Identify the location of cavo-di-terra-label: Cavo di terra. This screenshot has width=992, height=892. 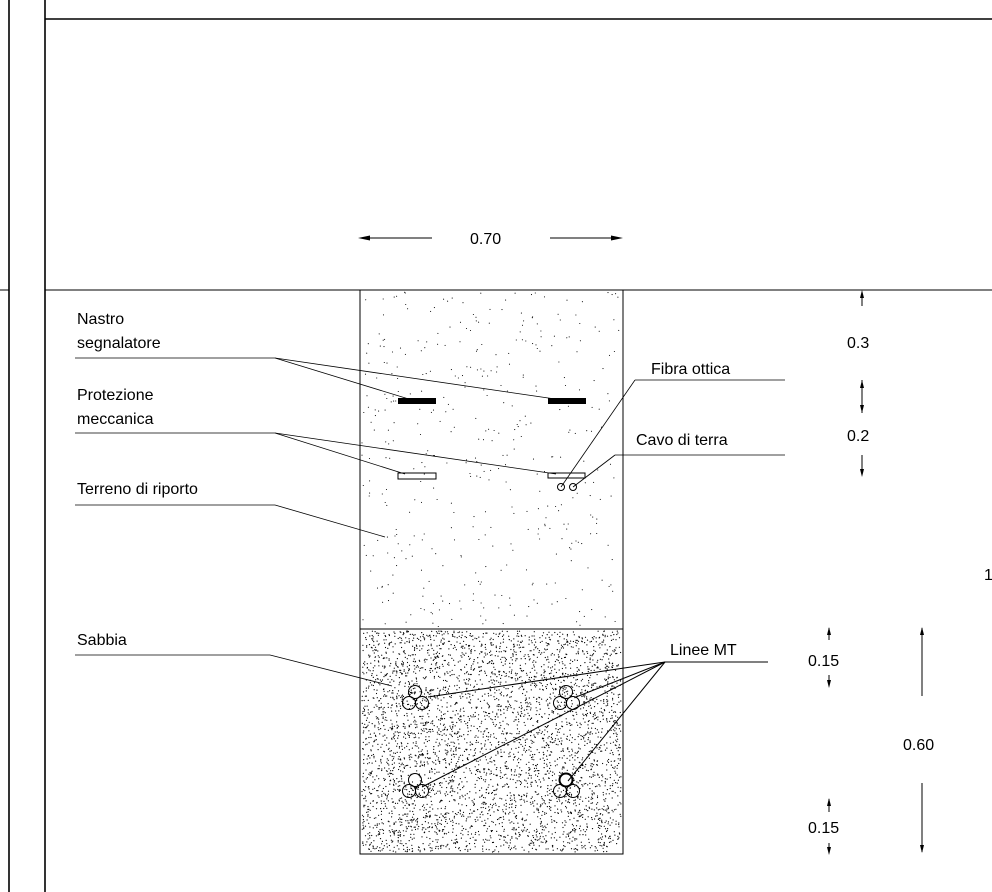
(682, 440).